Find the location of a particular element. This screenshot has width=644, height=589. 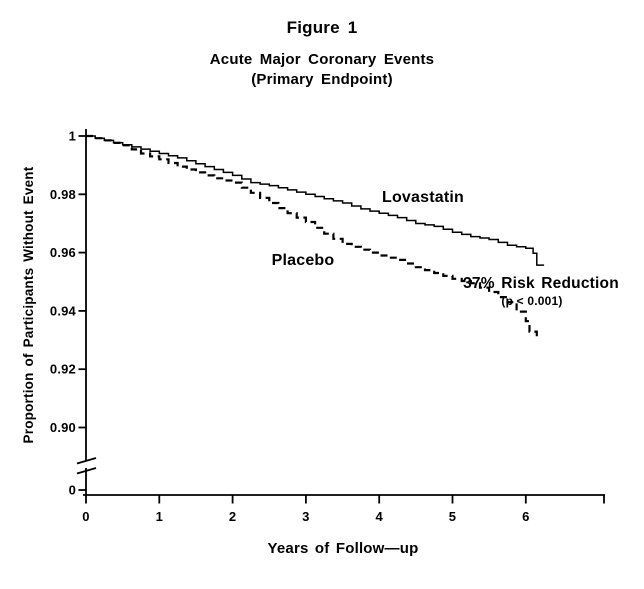

x-tick-label: 3 is located at coordinates (305, 516).